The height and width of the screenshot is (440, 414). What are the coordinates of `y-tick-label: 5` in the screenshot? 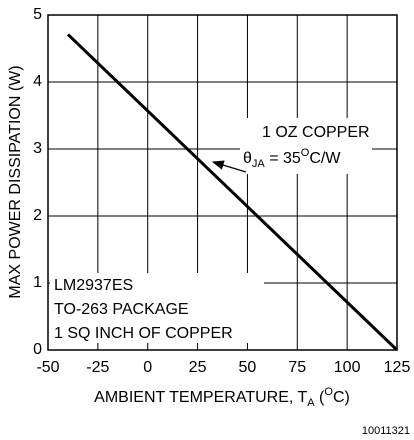 It's located at (37, 14).